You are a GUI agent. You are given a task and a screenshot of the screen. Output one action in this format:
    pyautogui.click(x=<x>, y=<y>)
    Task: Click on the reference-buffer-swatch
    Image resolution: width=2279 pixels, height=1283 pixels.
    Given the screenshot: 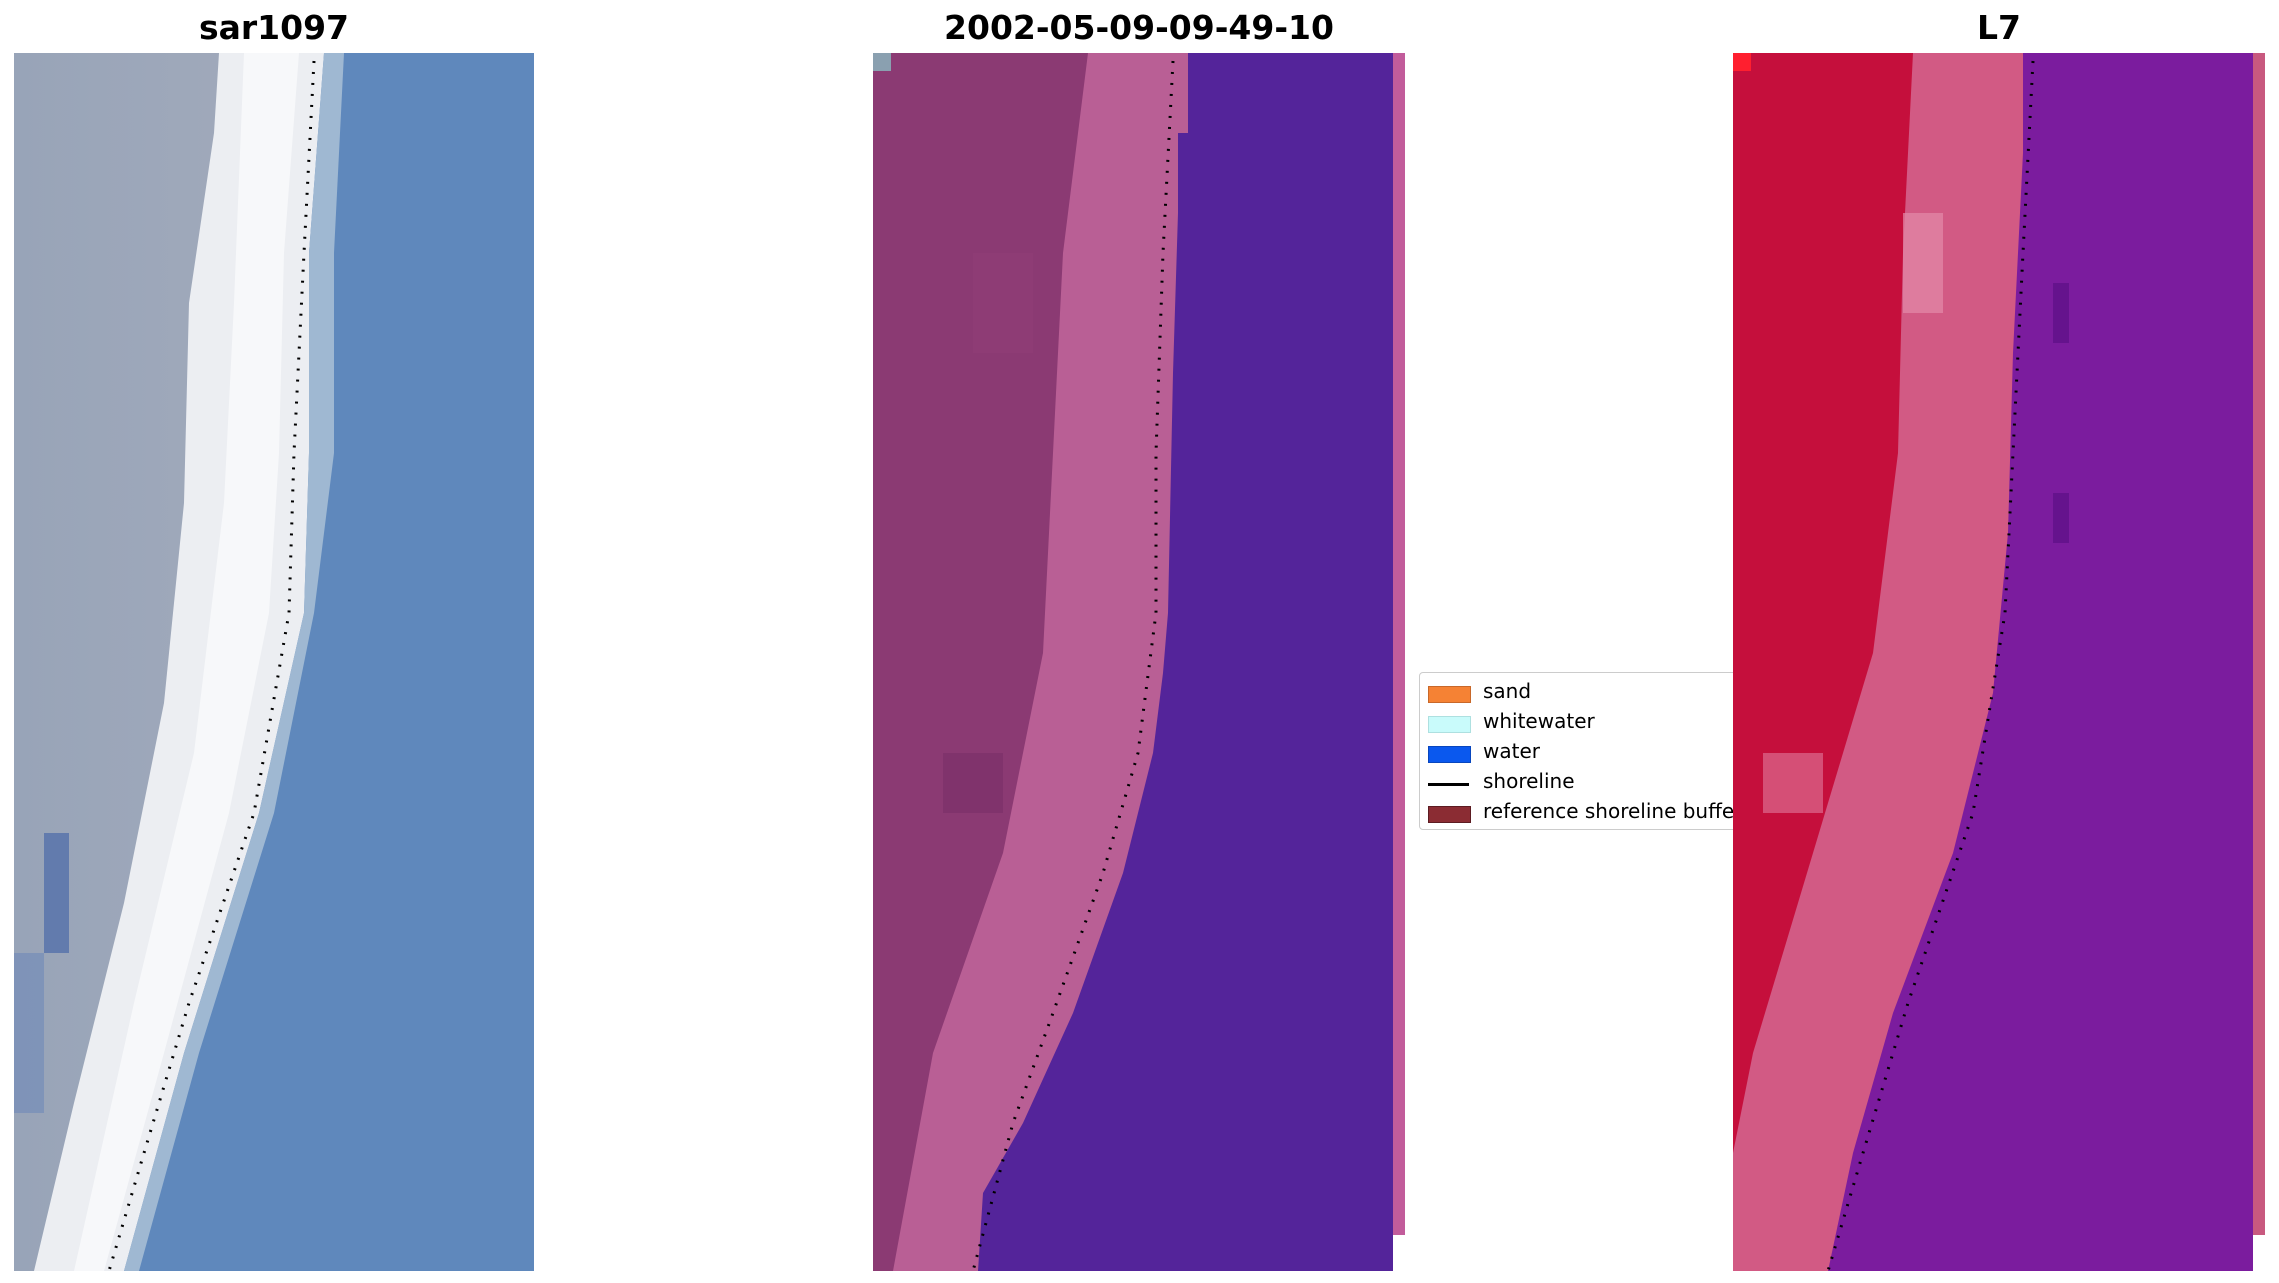 What is the action you would take?
    pyautogui.click(x=1449, y=814)
    